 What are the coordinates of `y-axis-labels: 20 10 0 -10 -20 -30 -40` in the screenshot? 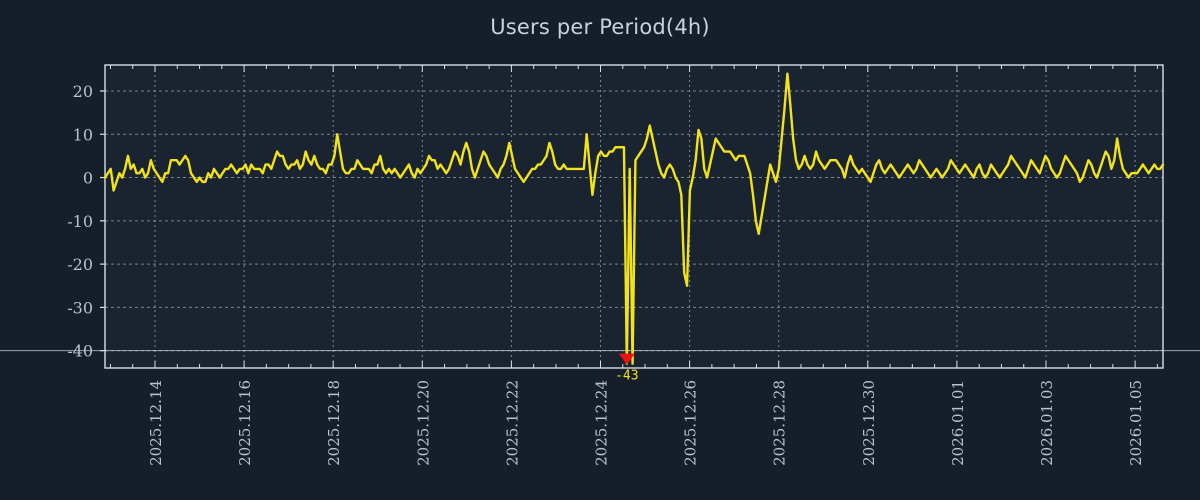 It's located at (80, 221).